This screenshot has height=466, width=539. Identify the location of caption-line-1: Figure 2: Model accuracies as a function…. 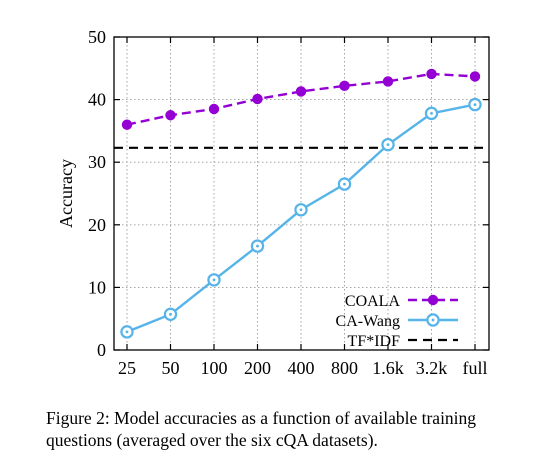
(261, 418).